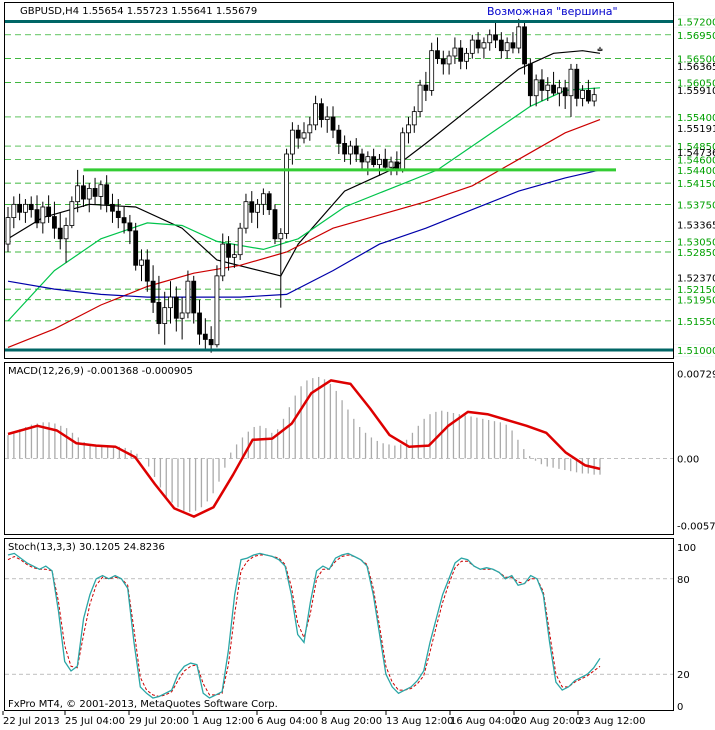 Image resolution: width=715 pixels, height=730 pixels. What do you see at coordinates (611, 721) in the screenshot?
I see `time-tick-label: 23 Aug 12:00` at bounding box center [611, 721].